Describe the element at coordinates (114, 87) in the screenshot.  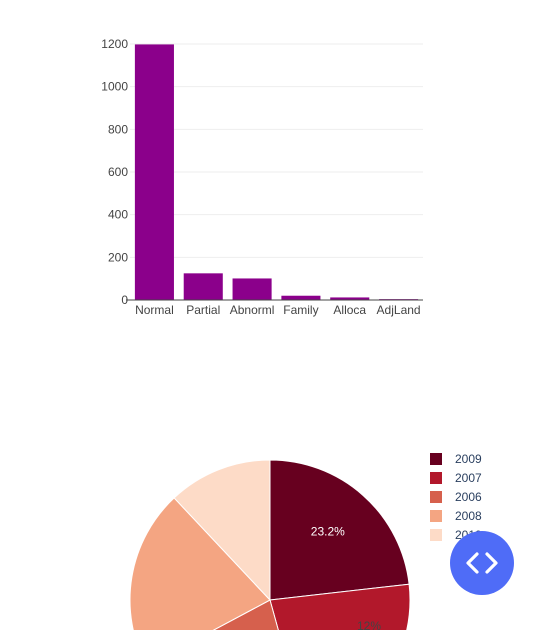
I see `y-tick-label: 1000` at that location.